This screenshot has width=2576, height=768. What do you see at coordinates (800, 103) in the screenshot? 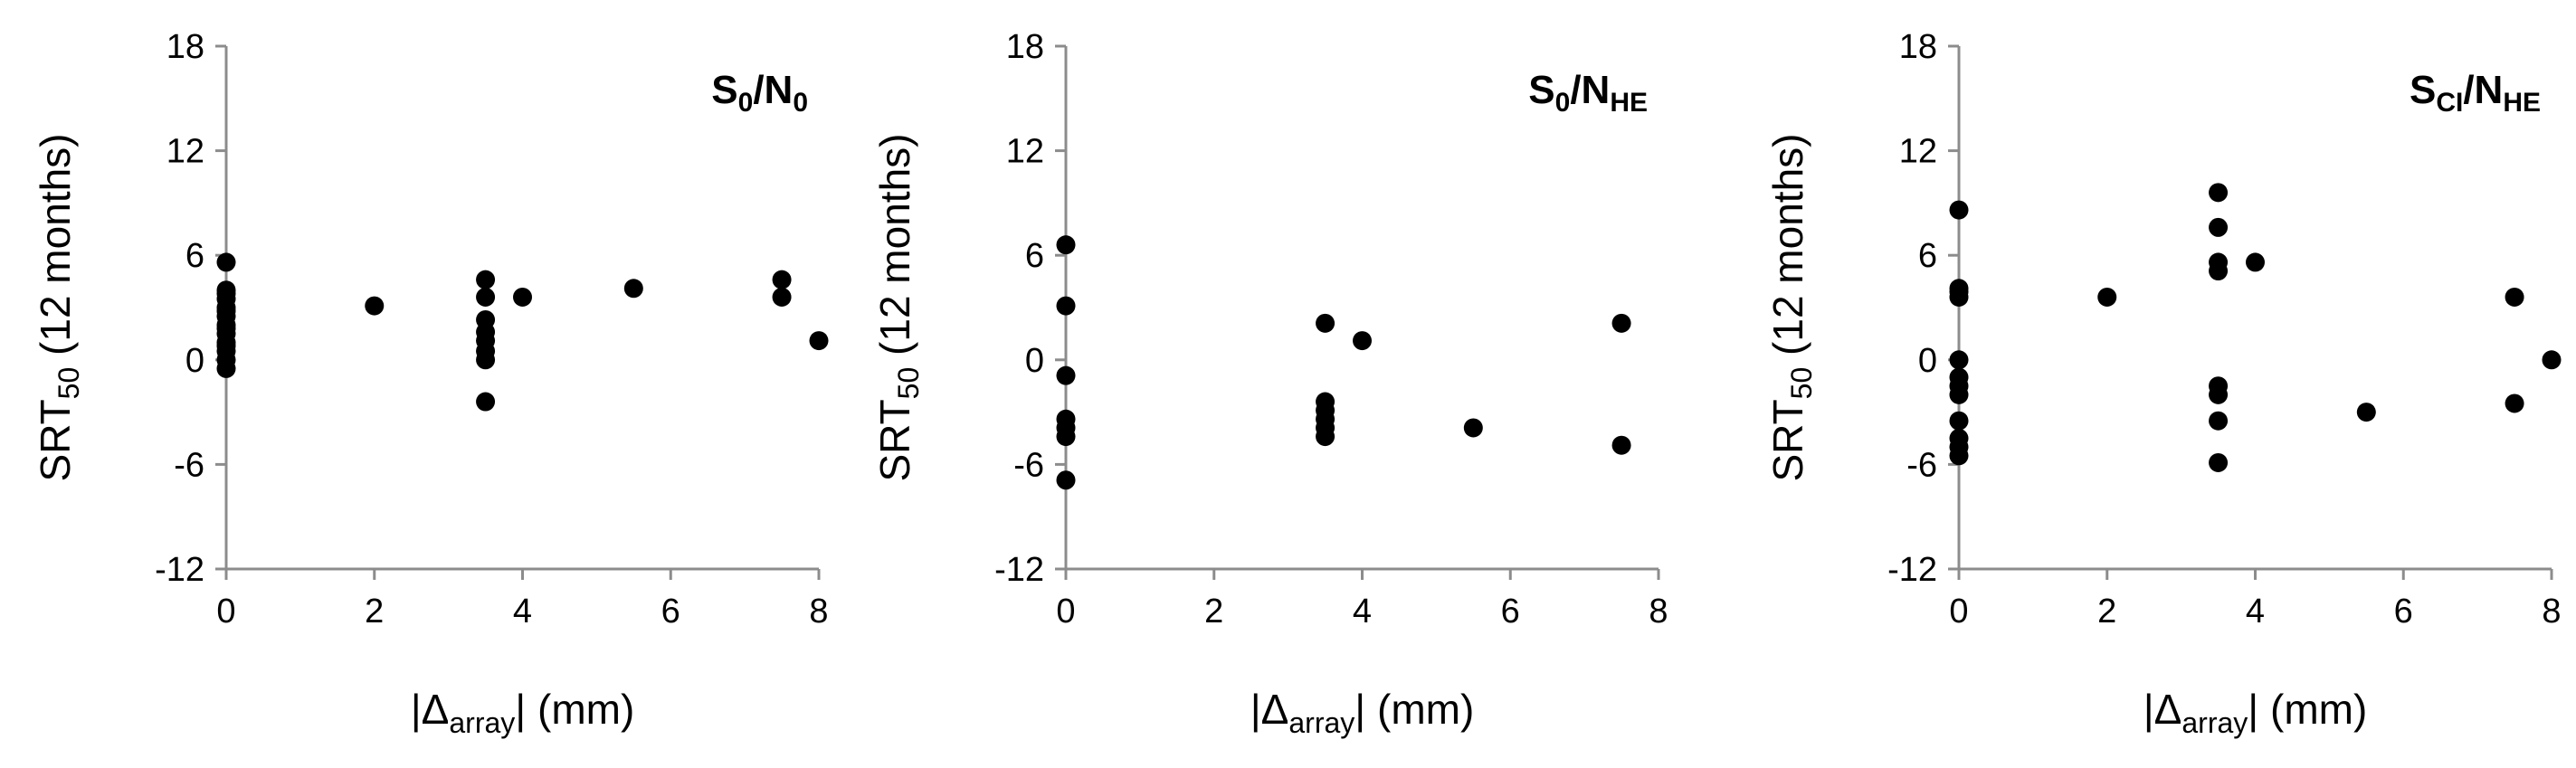
I see `panel-label-noise-subscript: 0` at bounding box center [800, 103].